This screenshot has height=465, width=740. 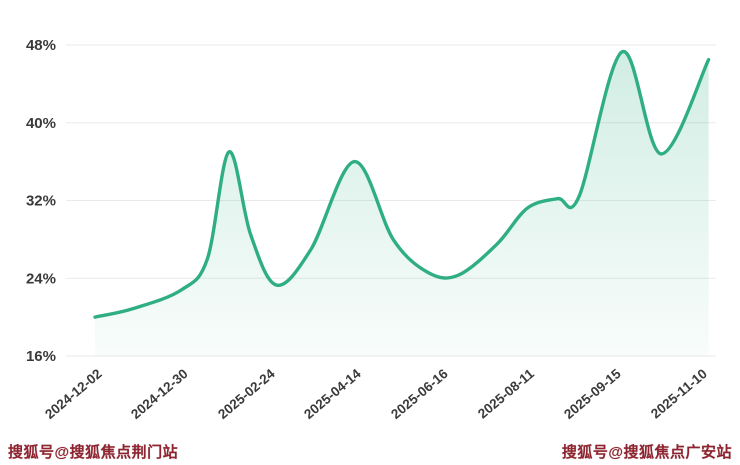 I want to click on watermark-bottom-left: 搜狐号@搜狐焦点荆门站, so click(x=93, y=452).